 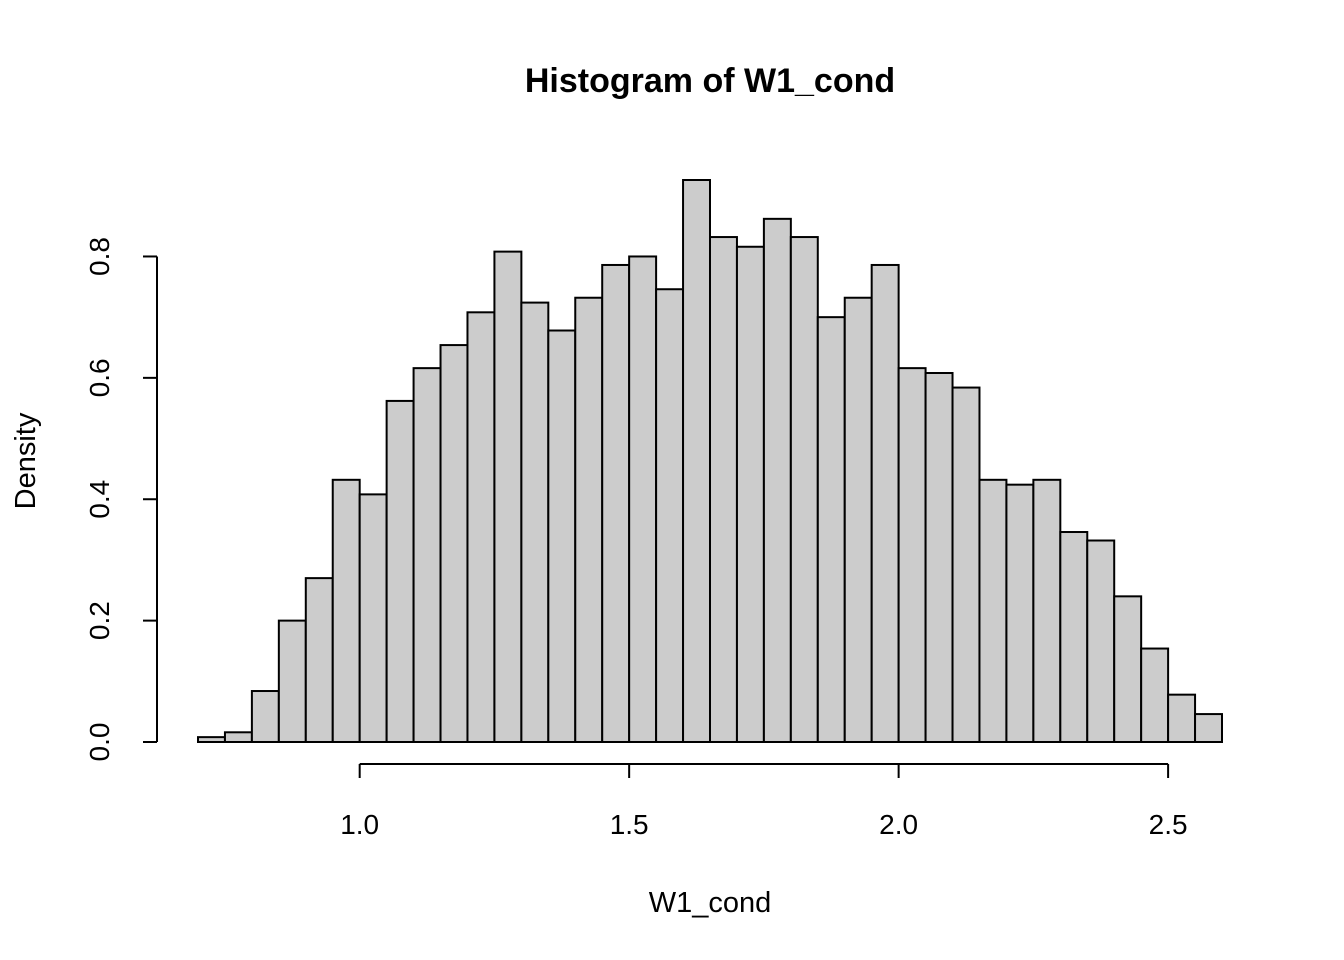 I want to click on y-tick-label: 0.8, so click(x=99, y=256).